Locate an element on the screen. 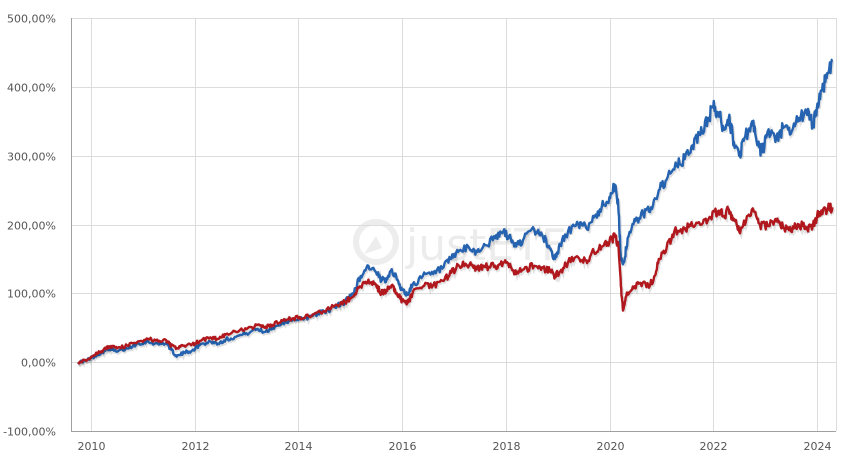 The image size is (848, 462). x-tick-label: 2012 is located at coordinates (196, 446).